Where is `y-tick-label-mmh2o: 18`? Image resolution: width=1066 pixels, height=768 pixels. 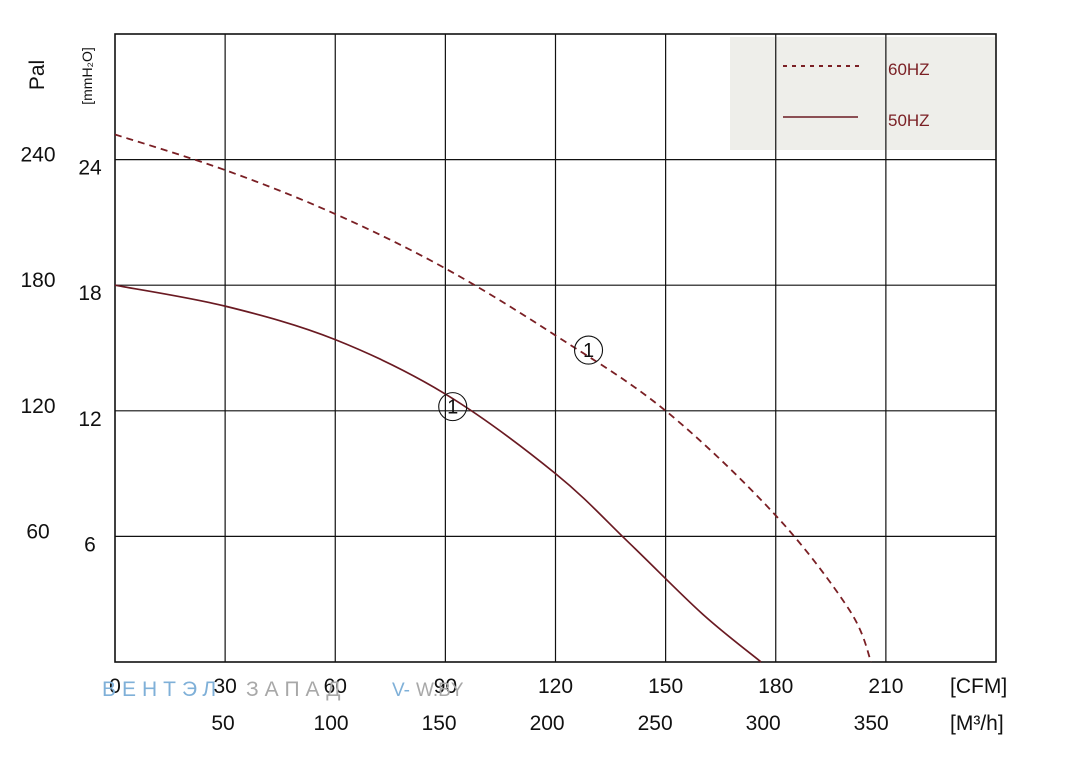 y-tick-label-mmh2o: 18 is located at coordinates (89, 293).